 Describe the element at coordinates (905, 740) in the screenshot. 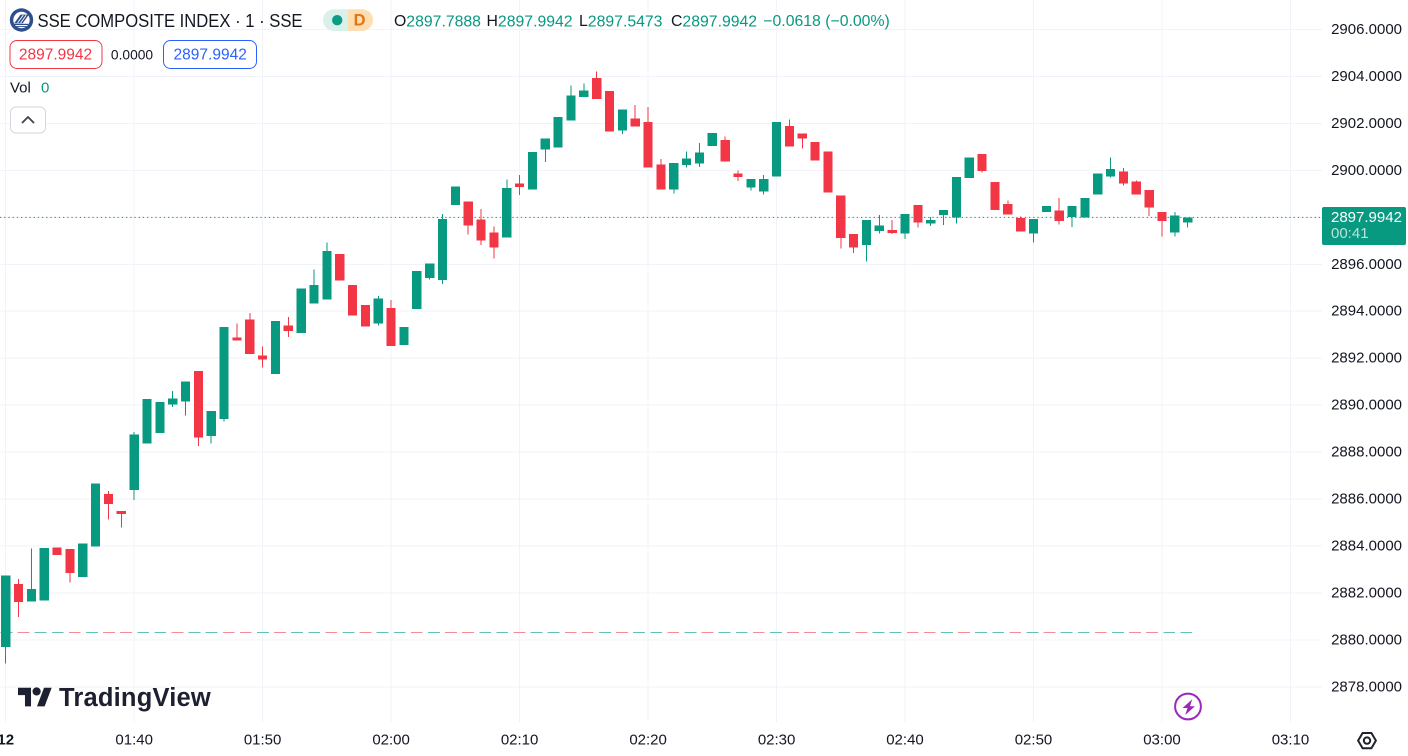

I see `svg-text: 02:40` at that location.